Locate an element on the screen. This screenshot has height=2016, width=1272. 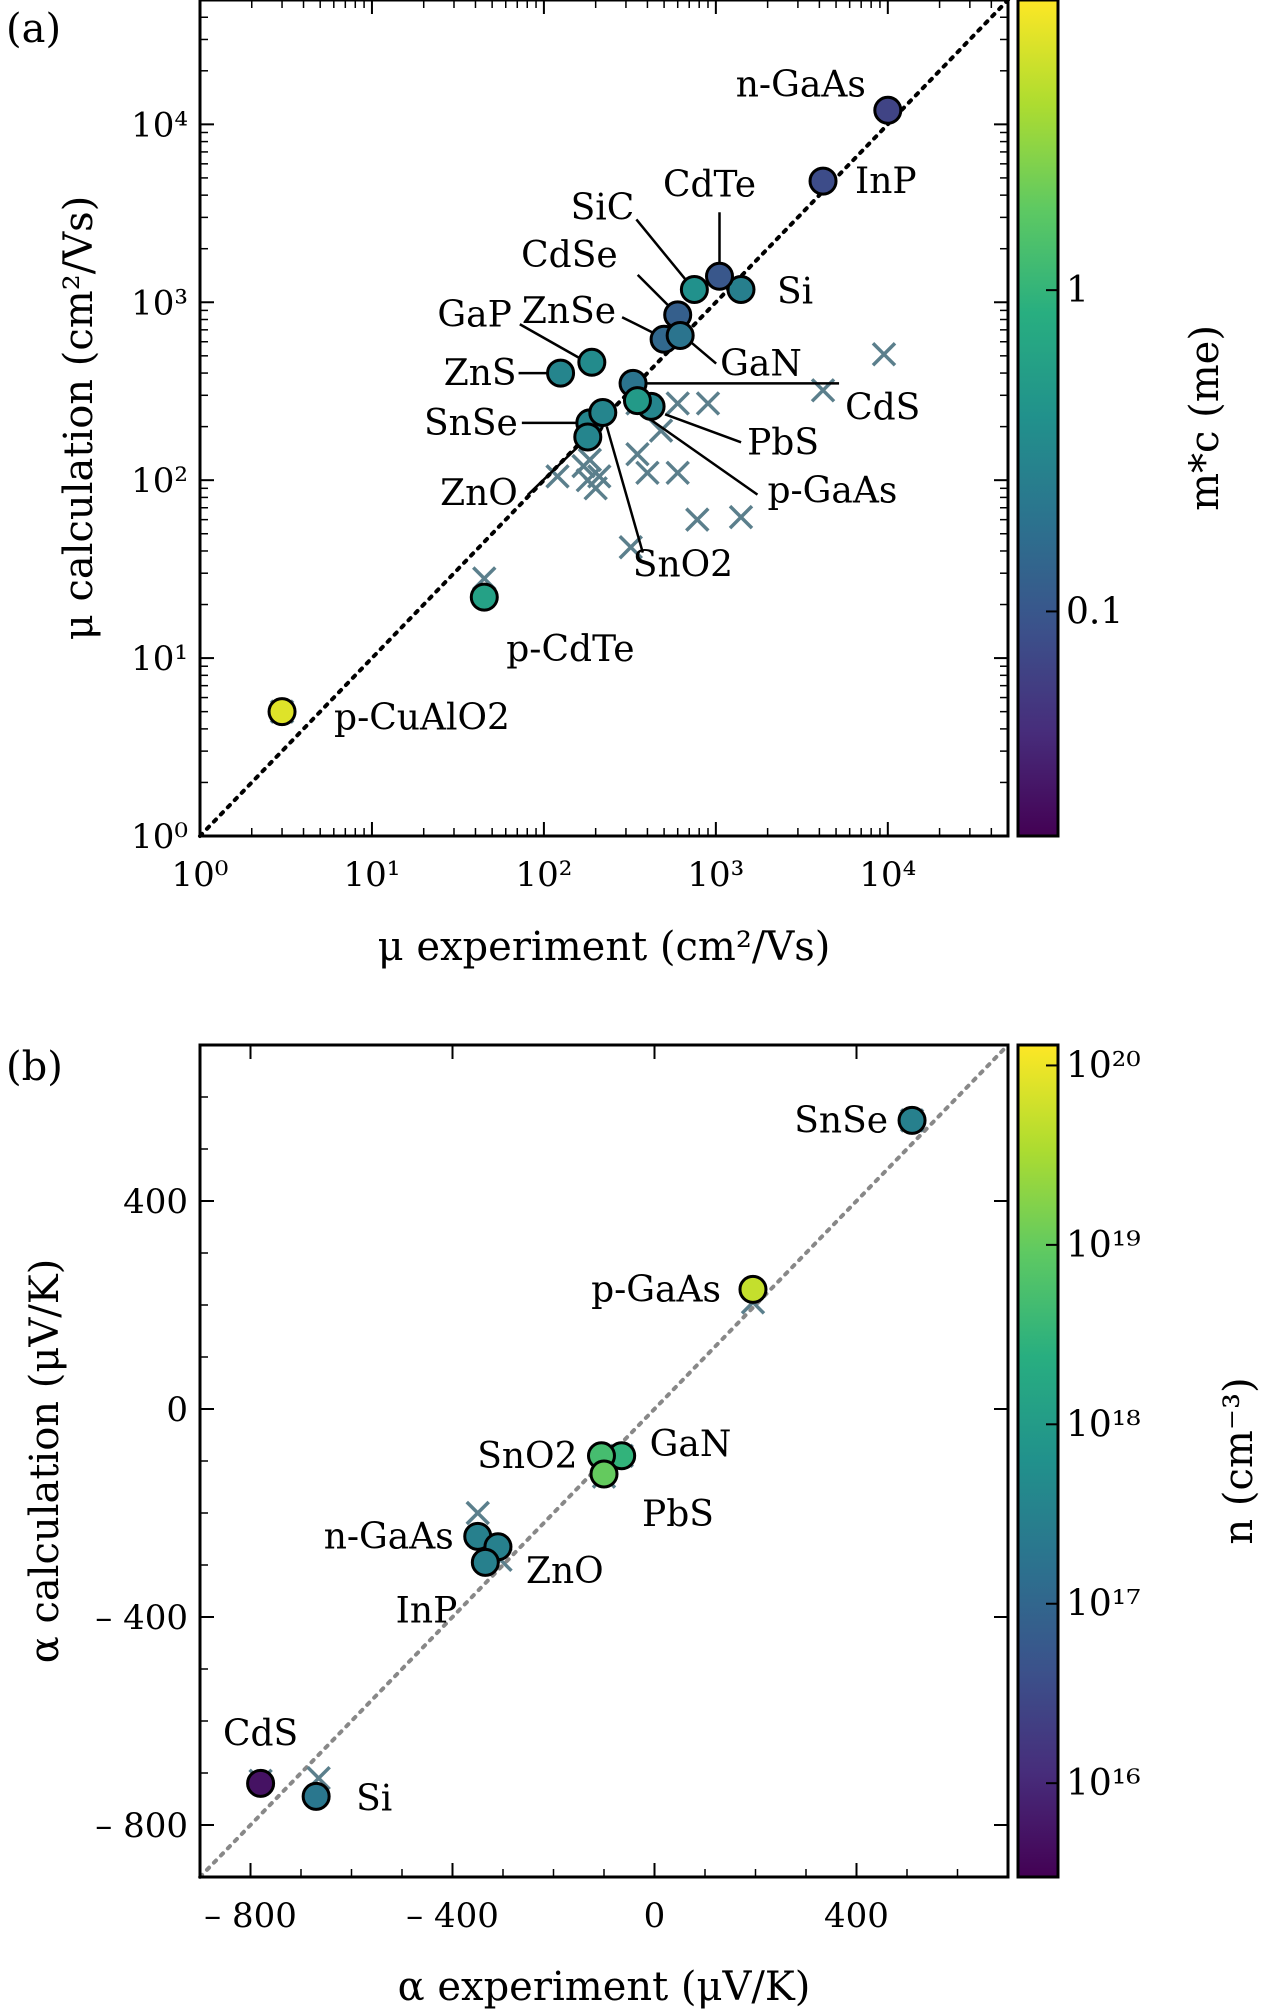
colorbar-gradient is located at coordinates (1038, 1461).